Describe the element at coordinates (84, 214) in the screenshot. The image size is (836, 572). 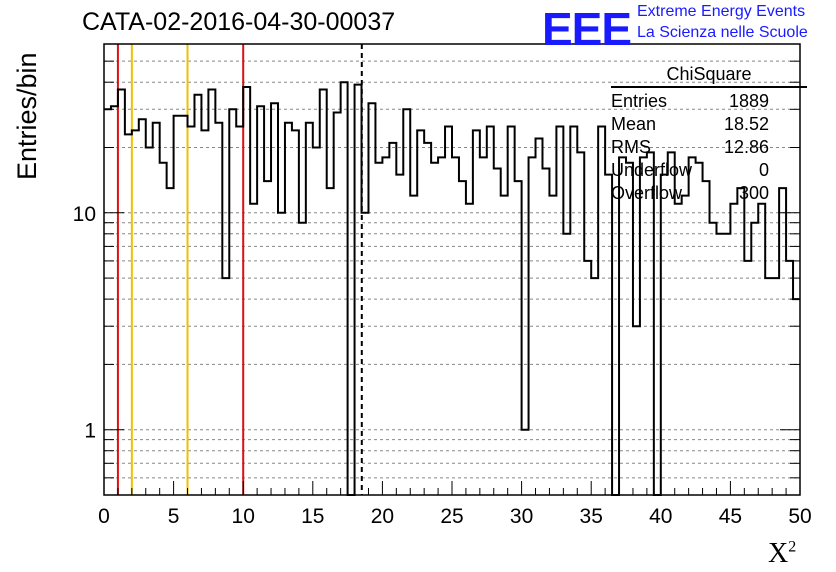
I see `y-tick-label: 10` at that location.